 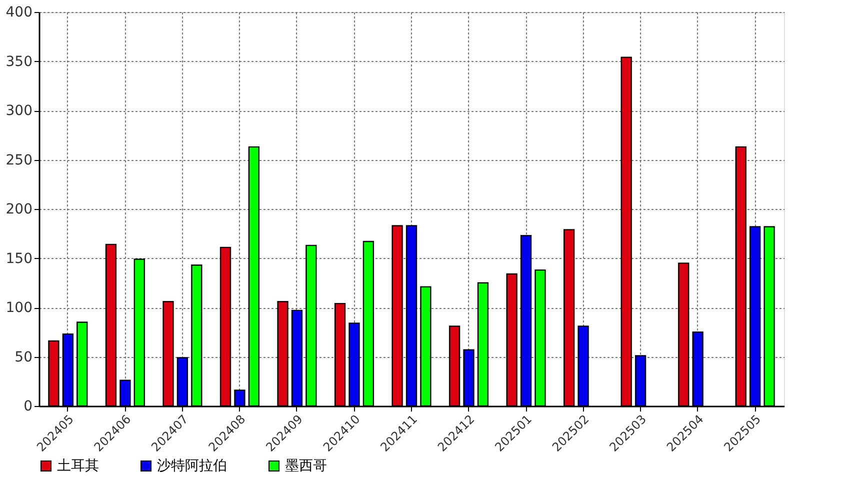 What do you see at coordinates (19, 160) in the screenshot?
I see `y-tick-label: 250` at bounding box center [19, 160].